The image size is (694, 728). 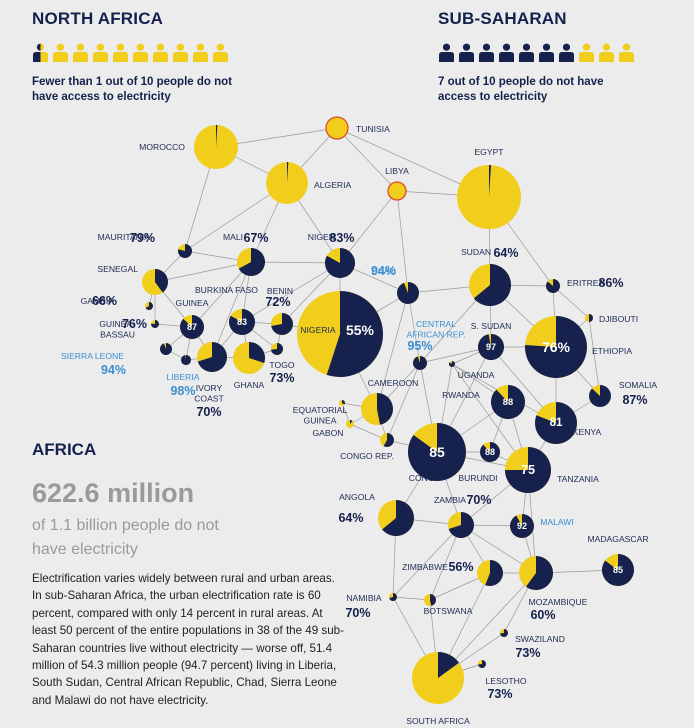 I want to click on country-label: DJIBOUTI, so click(x=618, y=319).